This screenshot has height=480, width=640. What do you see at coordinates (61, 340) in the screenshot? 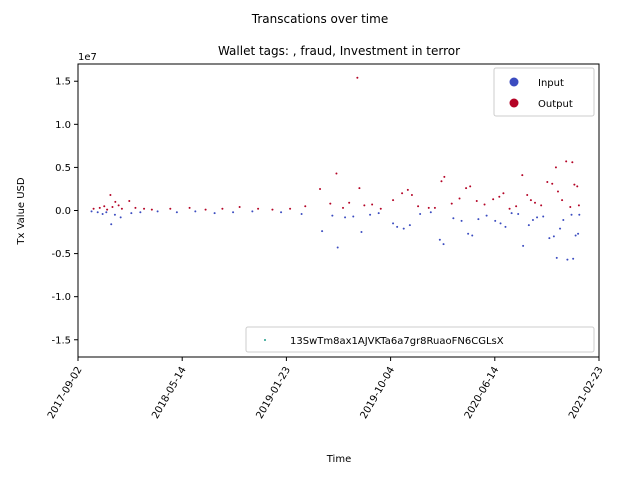
I see `y-tick-label-0: -1.5` at bounding box center [61, 340].